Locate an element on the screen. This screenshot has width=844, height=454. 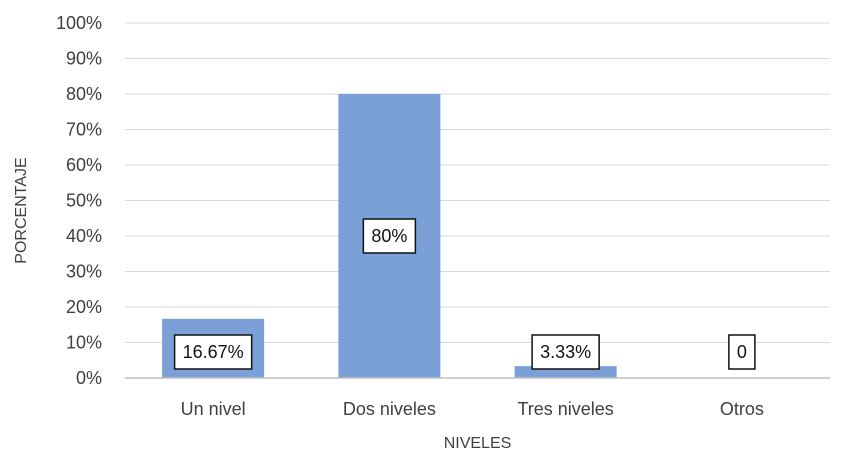
data-label: 80% is located at coordinates (389, 236).